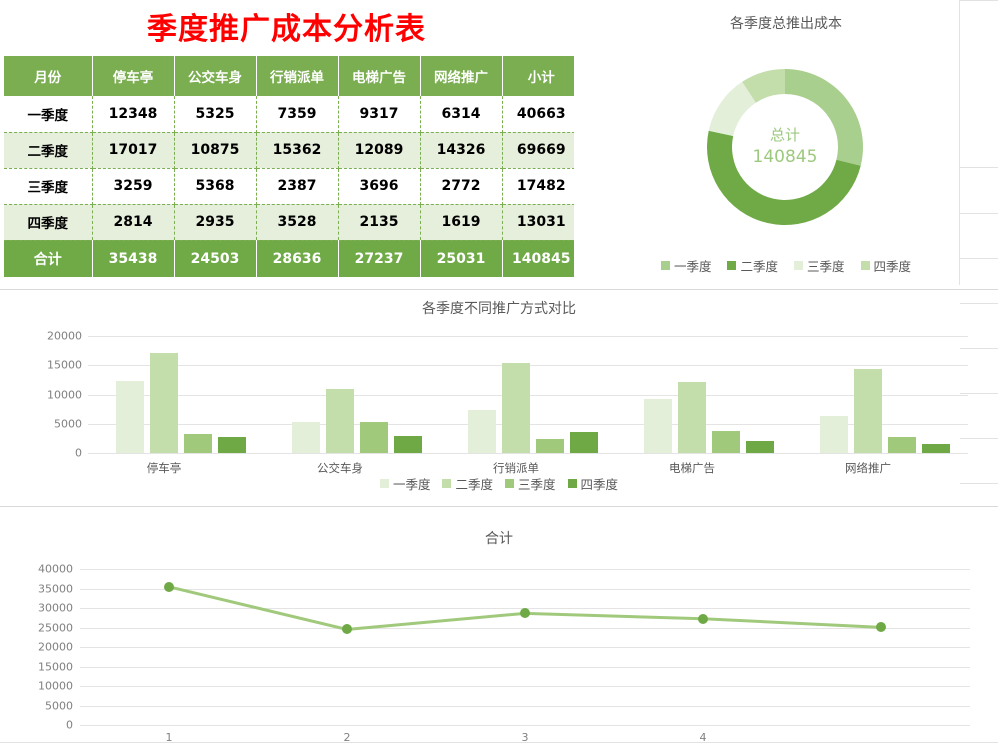  What do you see at coordinates (48, 76) in the screenshot?
I see `col-header-month: 月份` at bounding box center [48, 76].